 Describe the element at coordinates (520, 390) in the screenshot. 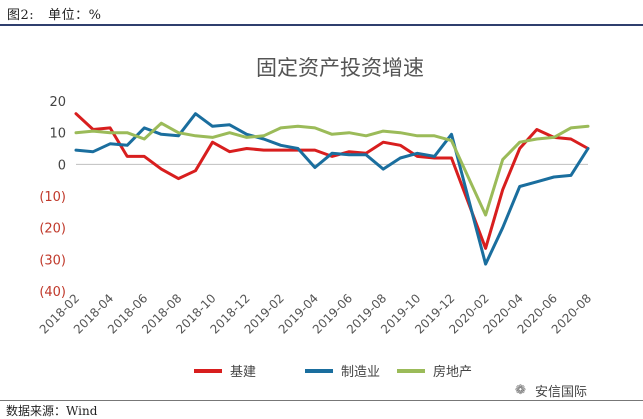

I see `wechat-icon: ❁` at that location.